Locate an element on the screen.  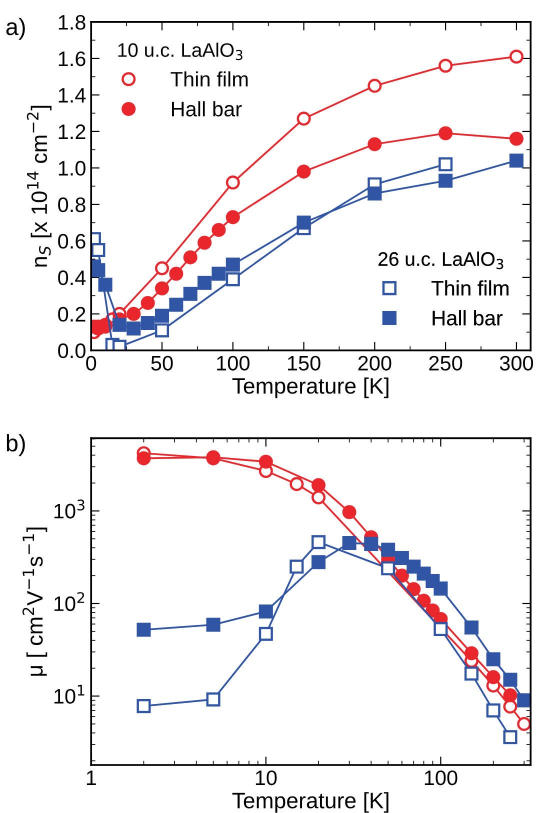
y-tick-label: 0.6 is located at coordinates (72, 241).